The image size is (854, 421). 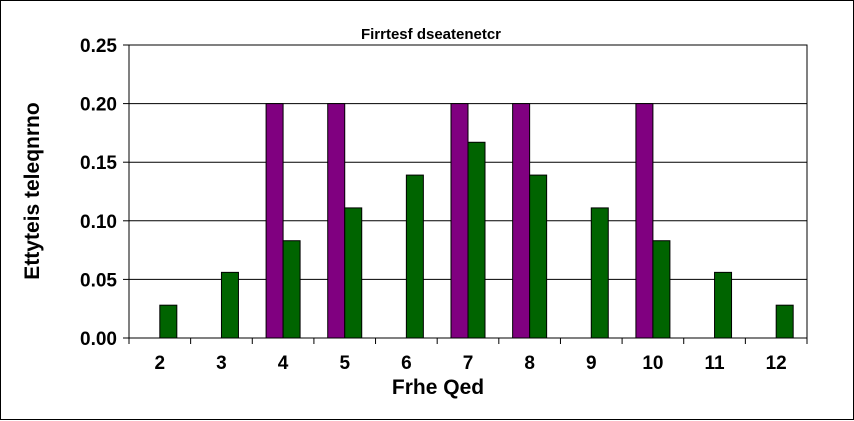 I want to click on y-tick-label: 0.25, so click(x=98, y=46).